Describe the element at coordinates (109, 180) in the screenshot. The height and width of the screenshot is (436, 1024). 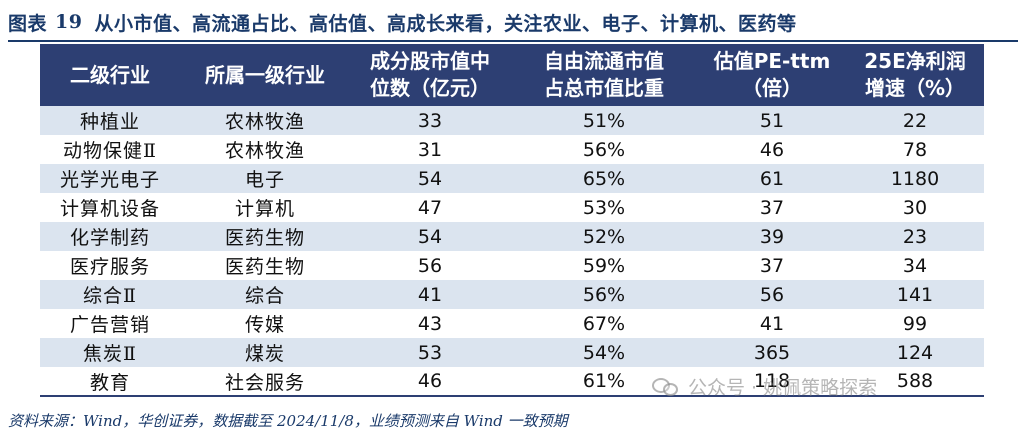
I see `cell-sub-industry: 光学光电子` at that location.